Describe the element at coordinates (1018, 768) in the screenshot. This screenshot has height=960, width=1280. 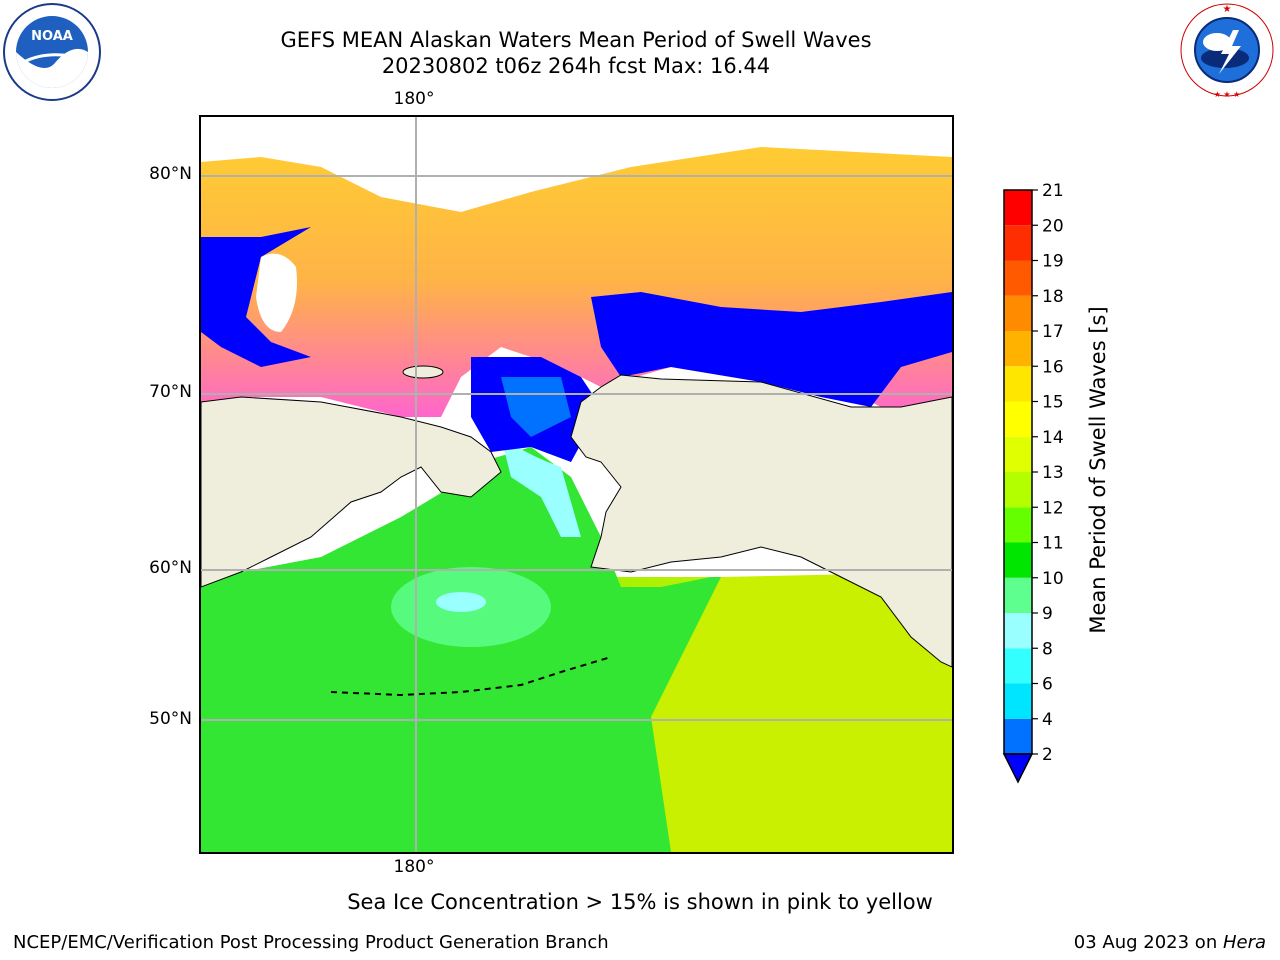
I see `colorbar-extend-arrow` at that location.